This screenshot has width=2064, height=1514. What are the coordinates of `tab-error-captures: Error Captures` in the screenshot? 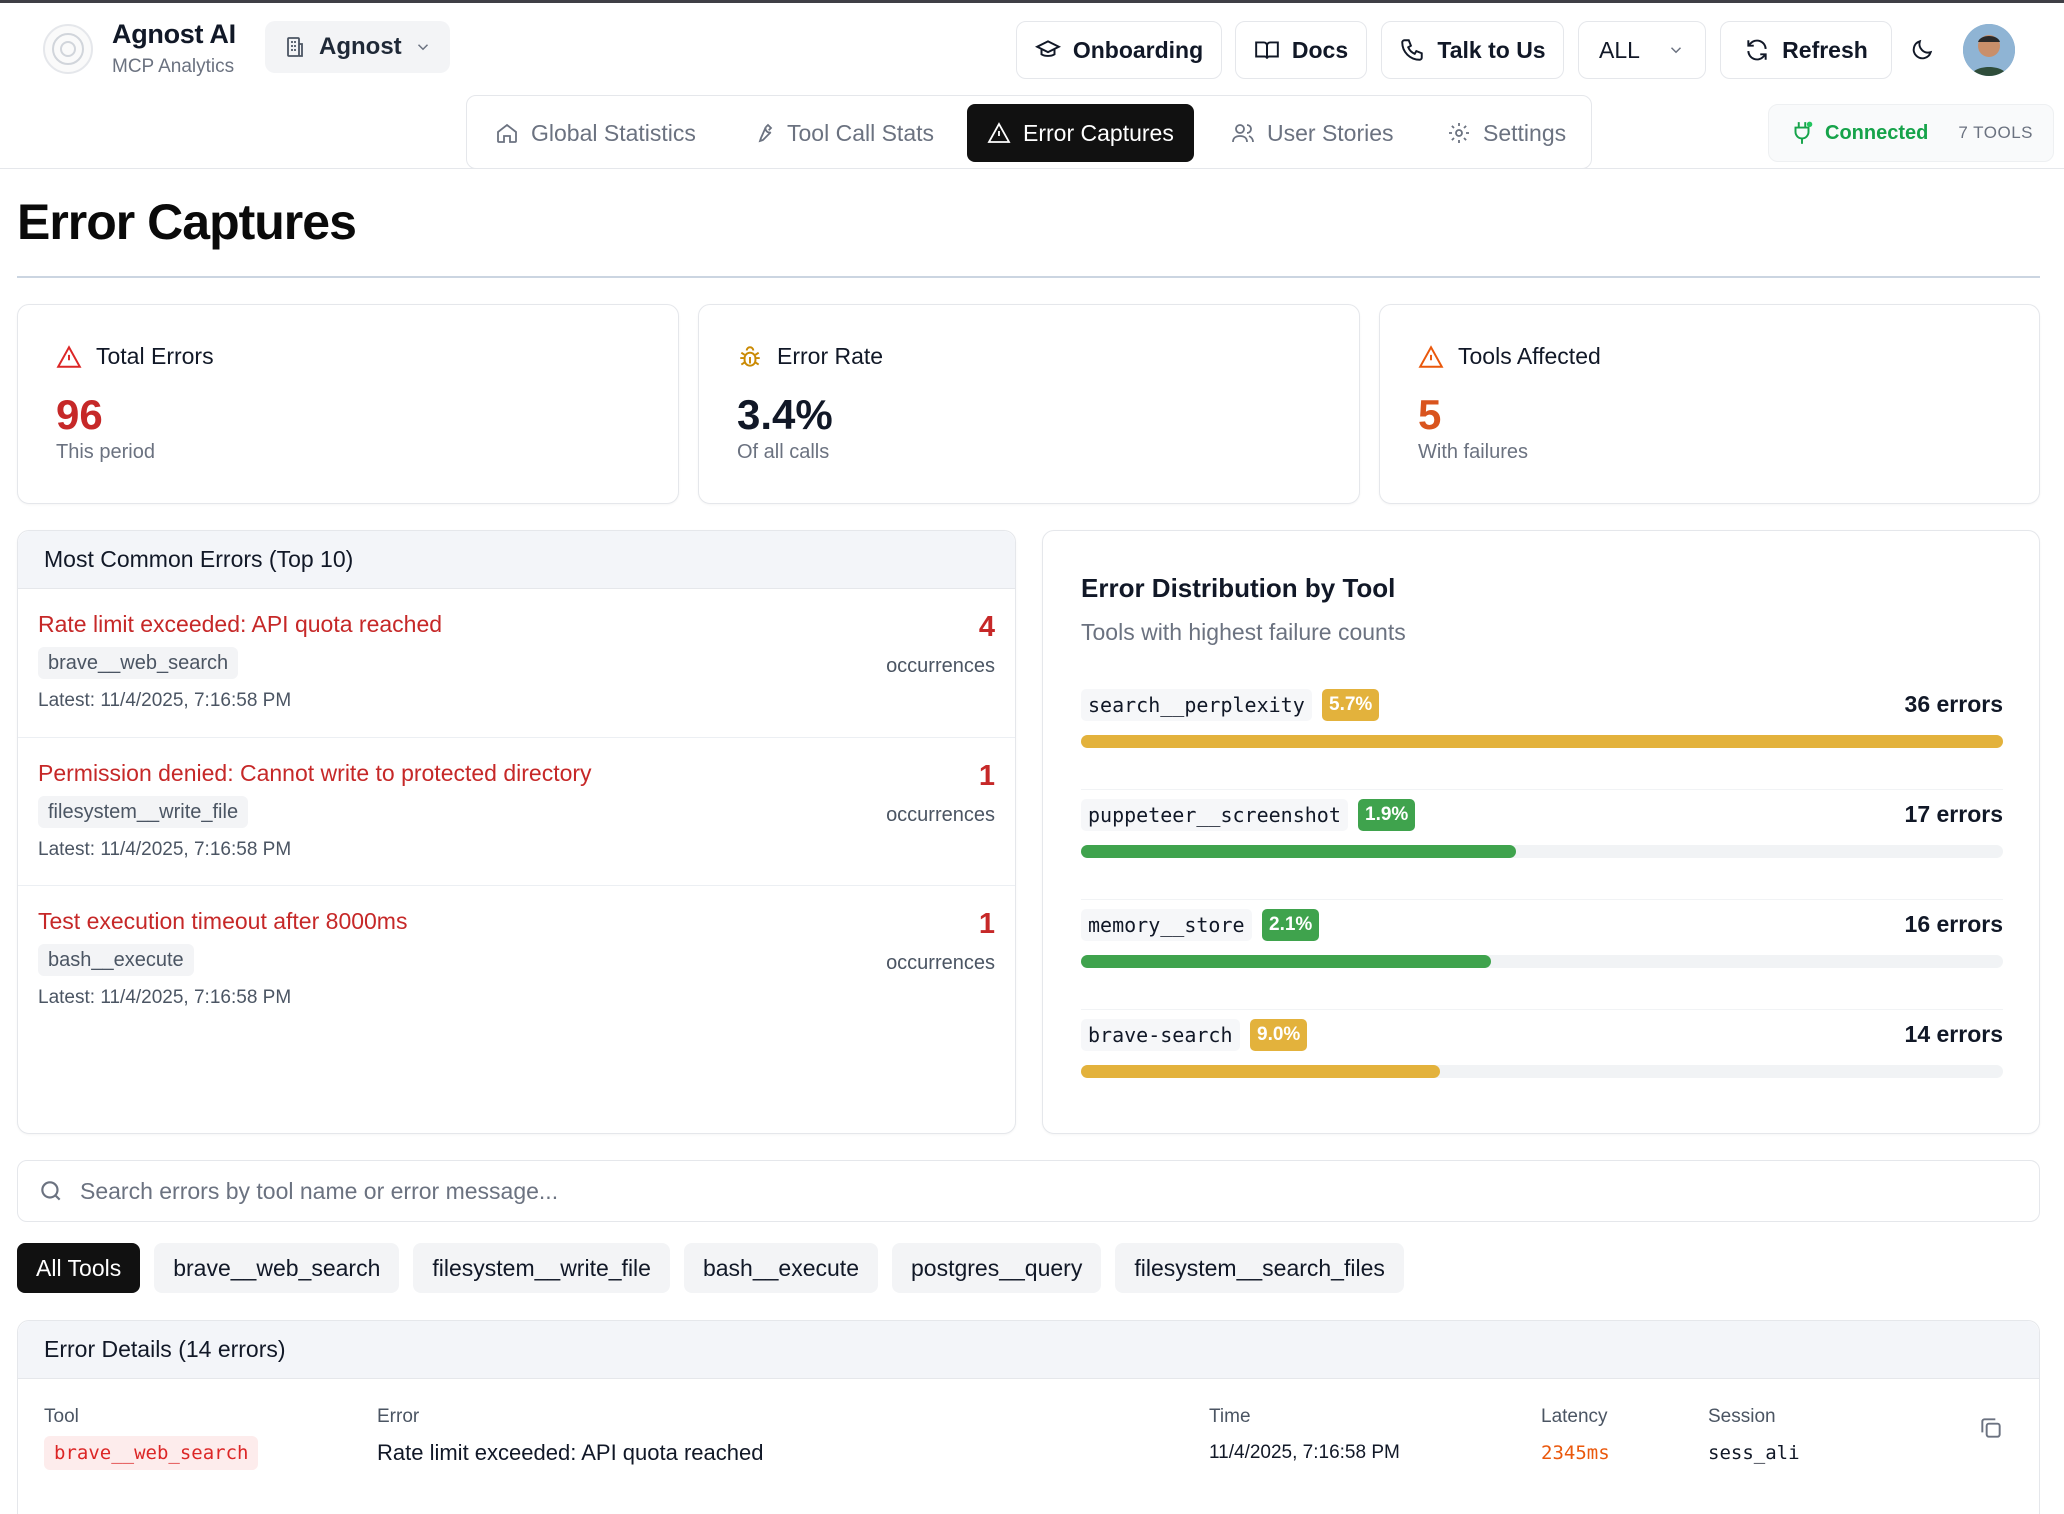 It's located at (1080, 133).